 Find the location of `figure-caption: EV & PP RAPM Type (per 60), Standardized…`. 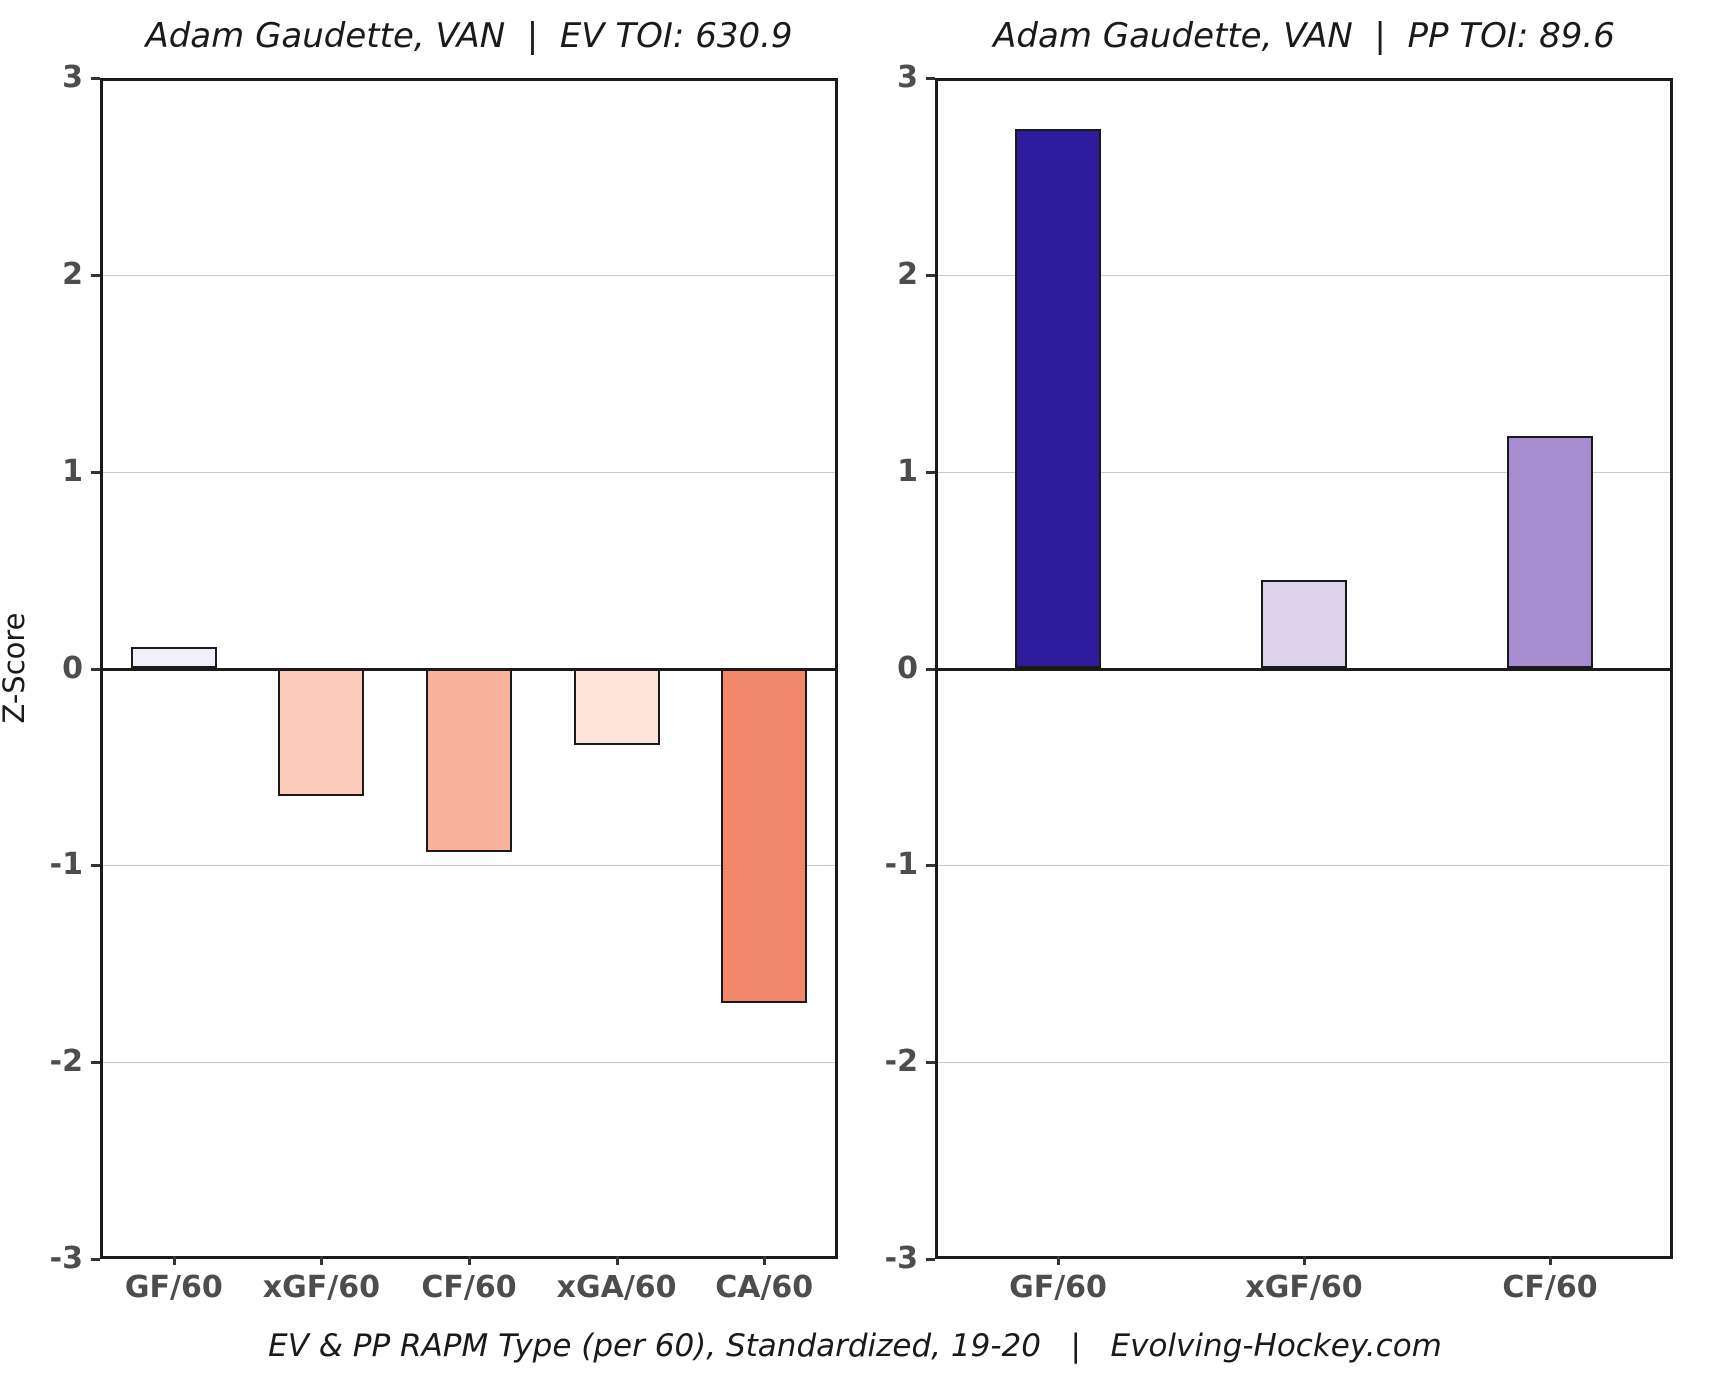

figure-caption: EV & PP RAPM Type (per 60), Standardized… is located at coordinates (855, 1346).